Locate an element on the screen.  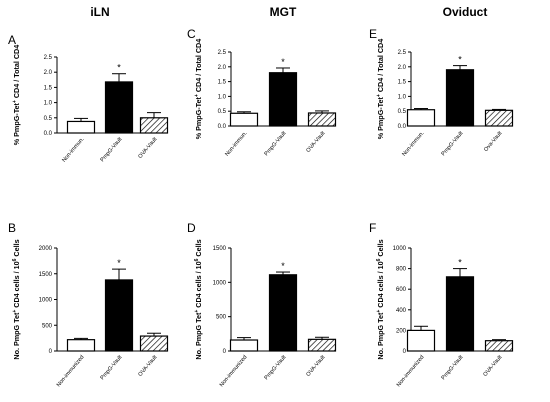
panel-letter: A is located at coordinates (12, 40).